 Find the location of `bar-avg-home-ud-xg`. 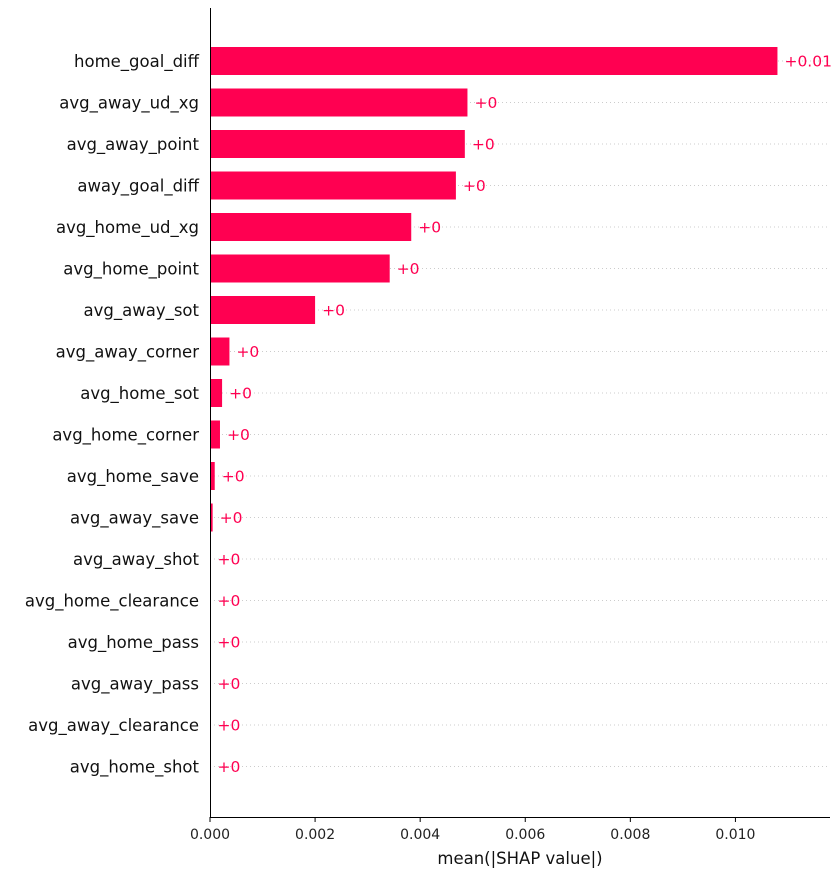

bar-avg-home-ud-xg is located at coordinates (311, 227).